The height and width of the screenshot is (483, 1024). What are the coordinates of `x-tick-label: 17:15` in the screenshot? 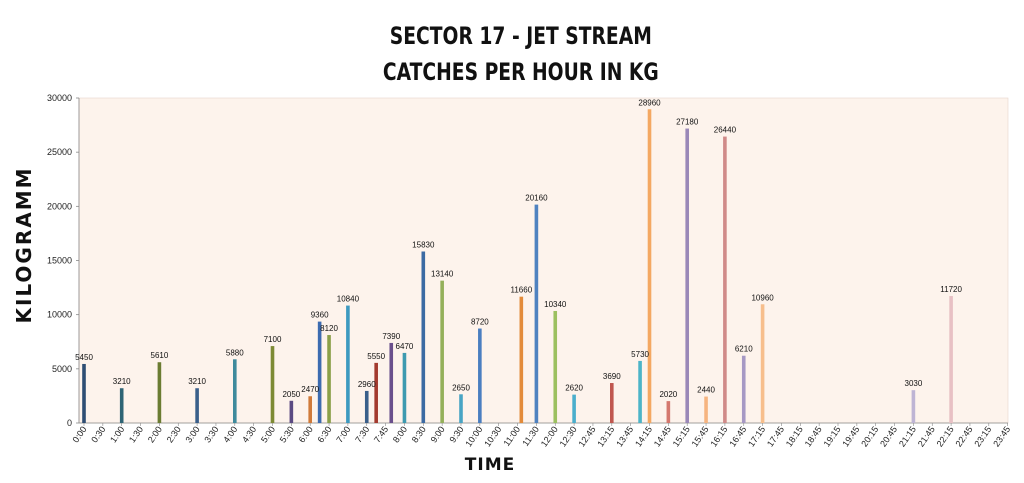 It's located at (756, 436).